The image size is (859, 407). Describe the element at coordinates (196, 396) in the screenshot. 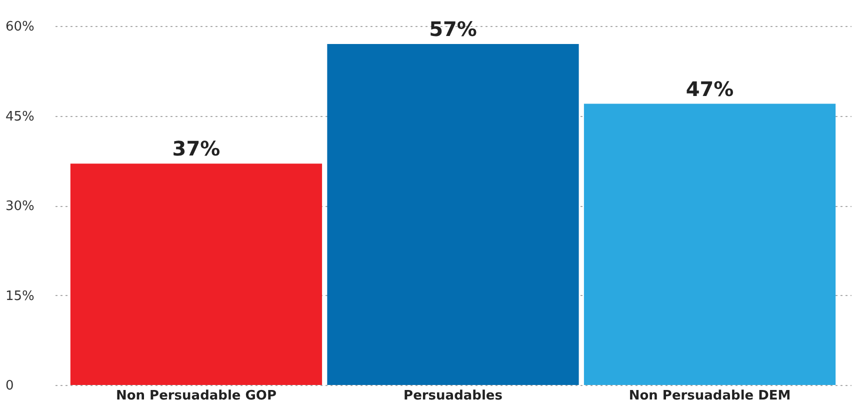

I see `x-tick-label: Non Persuadable GOP` at that location.